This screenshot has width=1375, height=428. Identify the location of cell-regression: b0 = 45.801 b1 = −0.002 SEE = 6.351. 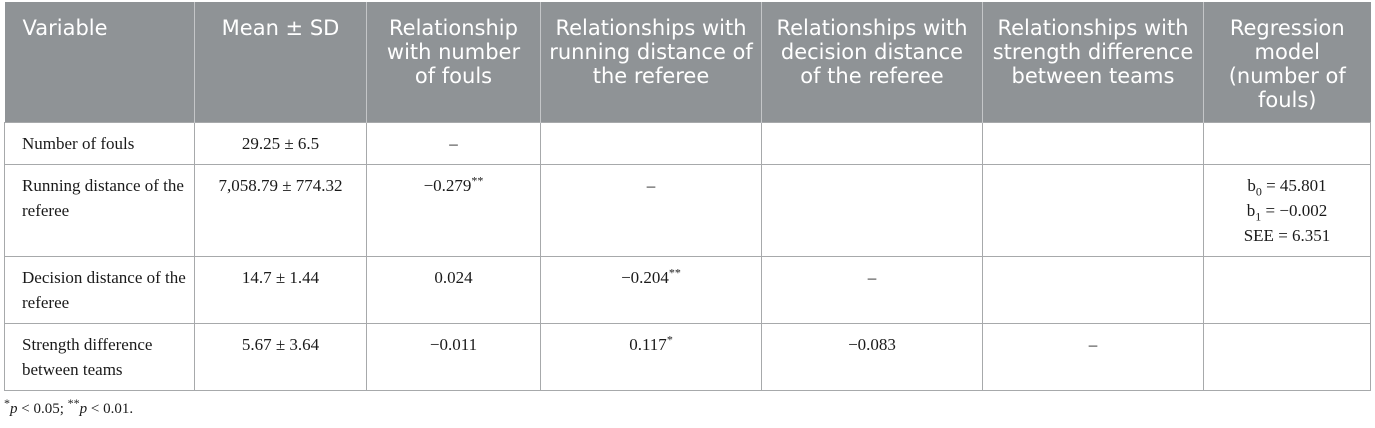
(1287, 210).